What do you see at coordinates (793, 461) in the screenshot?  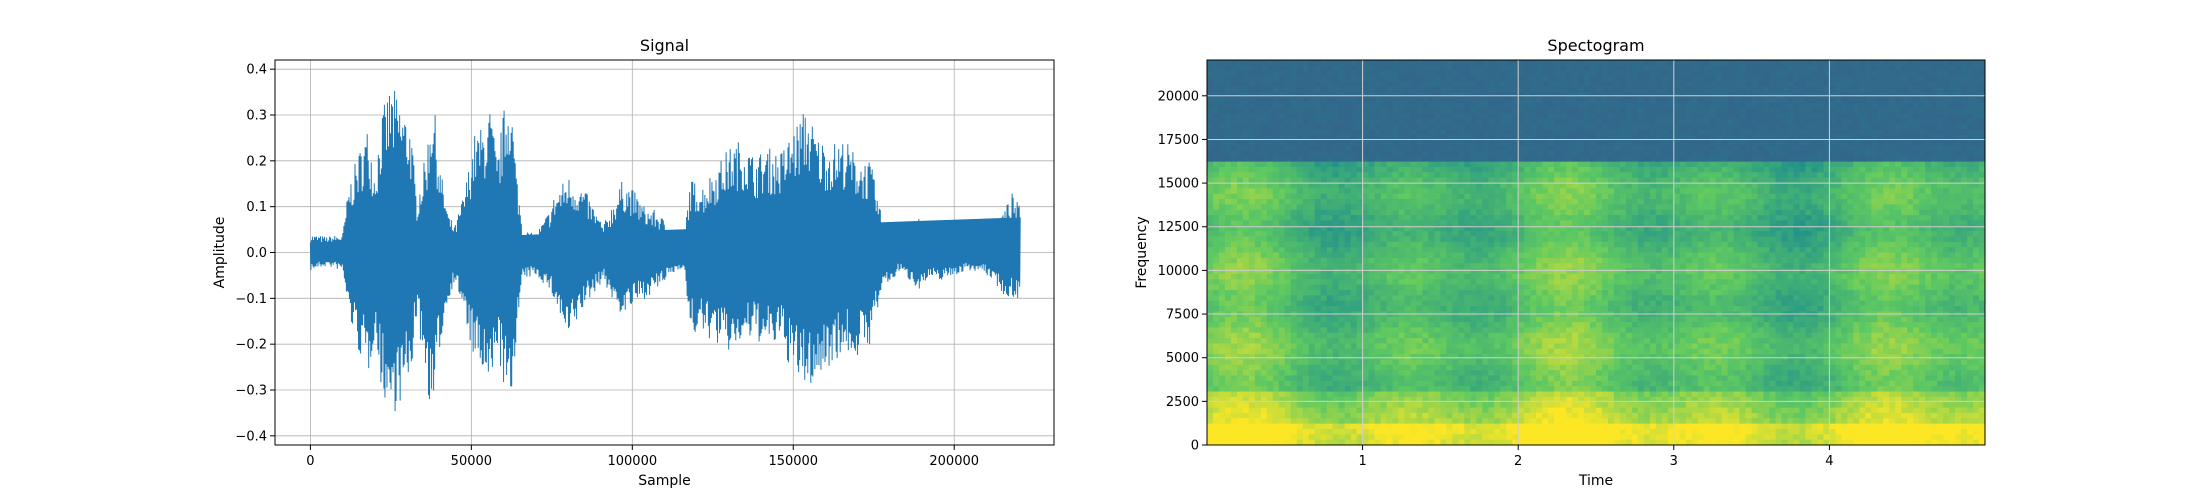 I see `signal-x-tick-label: 150000` at bounding box center [793, 461].